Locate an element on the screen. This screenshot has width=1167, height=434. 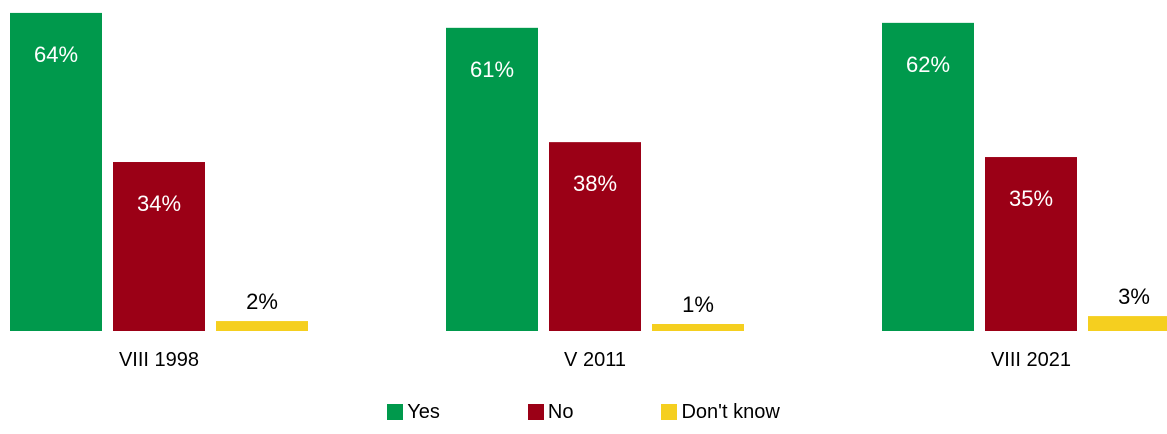
legend-label-yes: Yes is located at coordinates (423, 411).